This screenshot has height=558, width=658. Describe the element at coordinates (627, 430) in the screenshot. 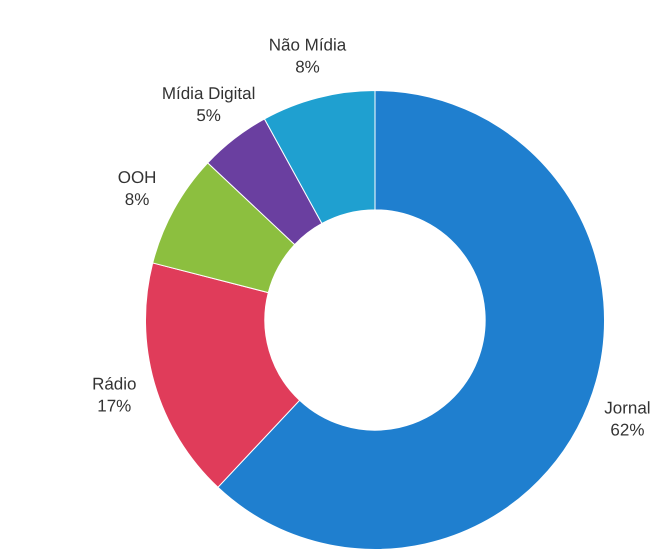

I see `data-label: 62%` at that location.